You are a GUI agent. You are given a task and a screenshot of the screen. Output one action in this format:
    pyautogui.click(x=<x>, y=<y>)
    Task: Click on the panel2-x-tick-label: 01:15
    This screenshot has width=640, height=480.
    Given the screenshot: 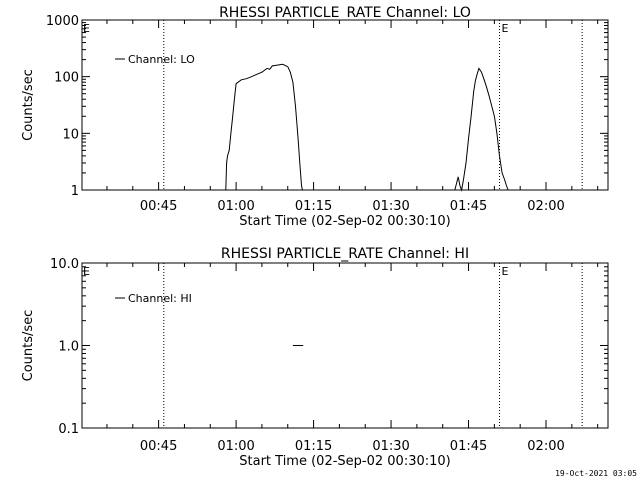 What is the action you would take?
    pyautogui.click(x=313, y=446)
    